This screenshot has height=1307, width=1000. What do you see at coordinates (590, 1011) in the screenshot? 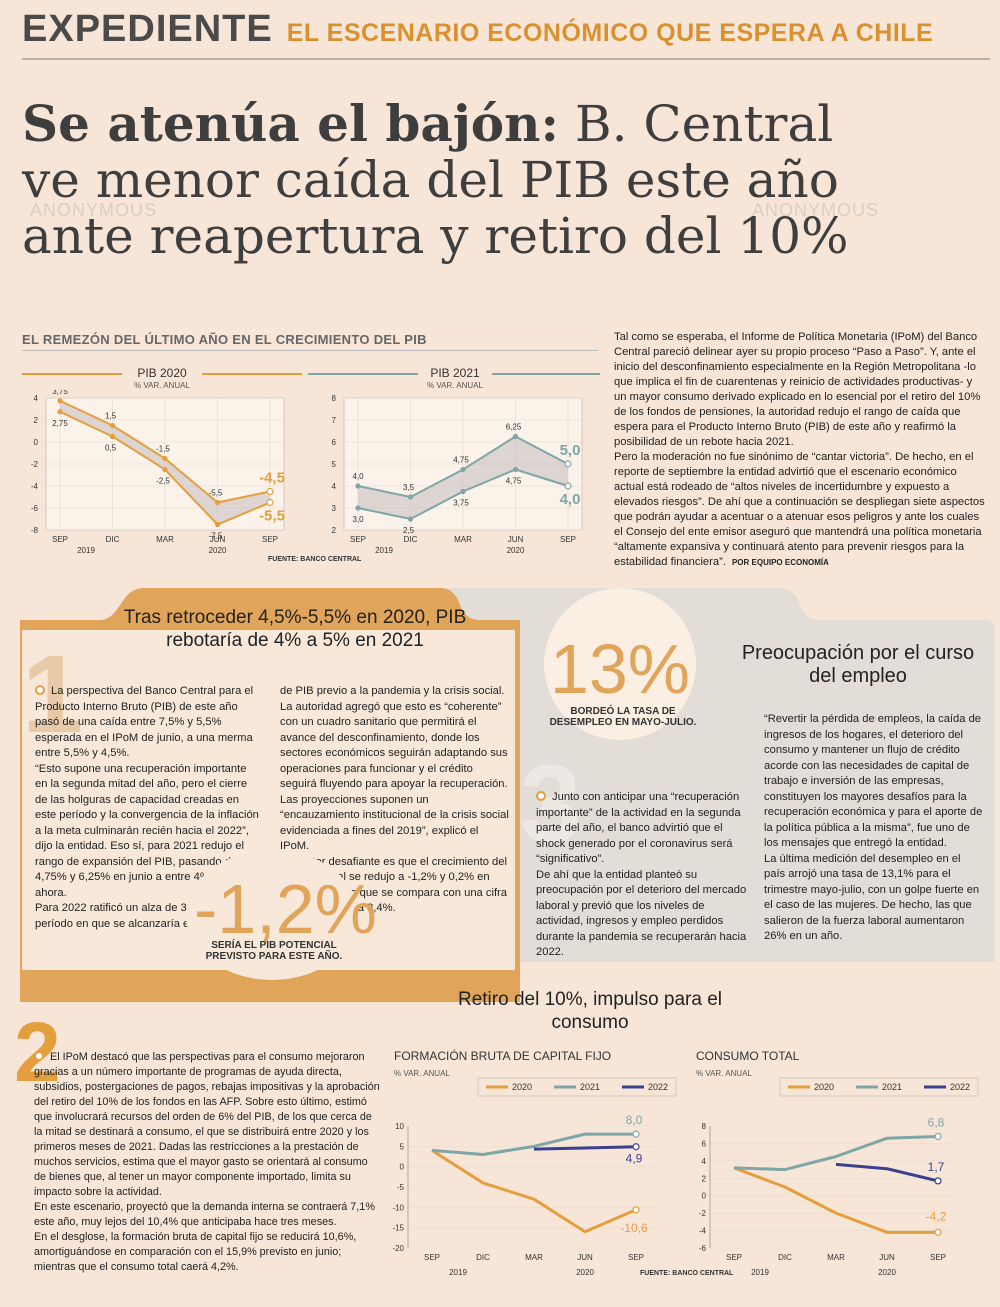
I see `section2-title: Retiro del 10%, impulso para el consumo` at bounding box center [590, 1011].